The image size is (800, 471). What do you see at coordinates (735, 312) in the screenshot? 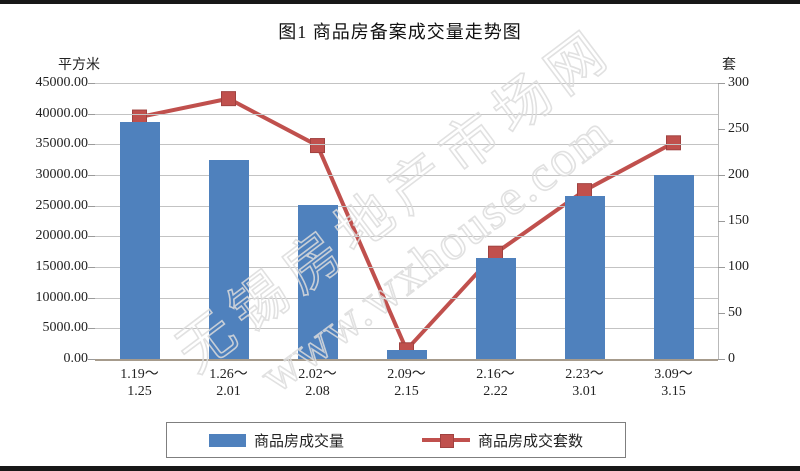
I see `right-axis-tick-label: 50` at bounding box center [735, 312].